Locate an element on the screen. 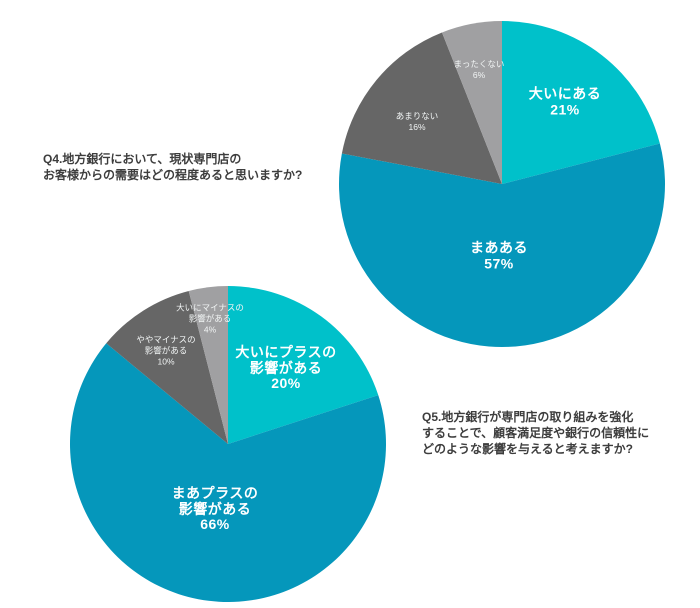 This screenshot has height=608, width=700. slice-label-text: まあプラスの is located at coordinates (215, 492).